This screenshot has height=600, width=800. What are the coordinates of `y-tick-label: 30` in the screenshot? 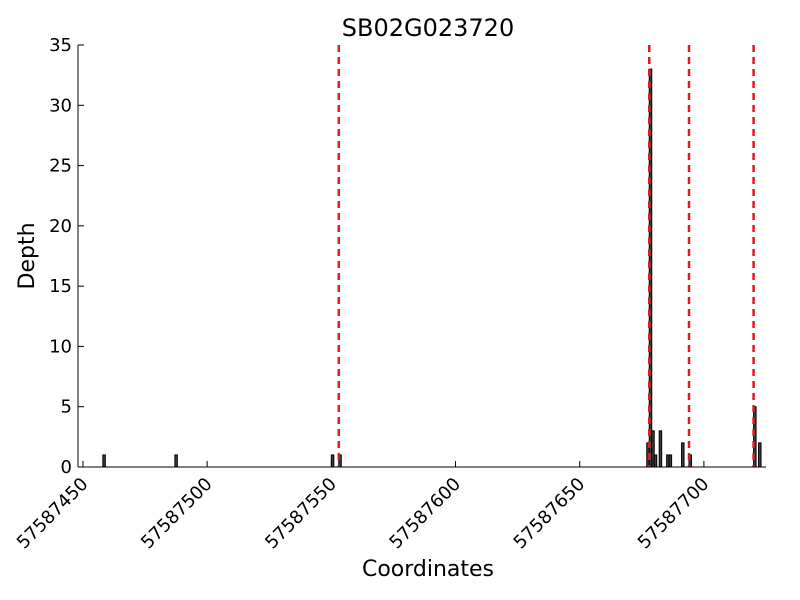 It's located at (60, 105).